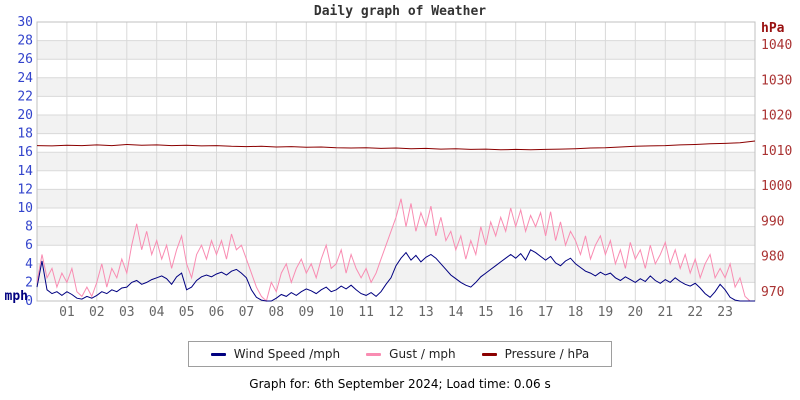 Image resolution: width=800 pixels, height=400 pixels. Describe the element at coordinates (336, 312) in the screenshot. I see `x-tick-label: 10` at that location.